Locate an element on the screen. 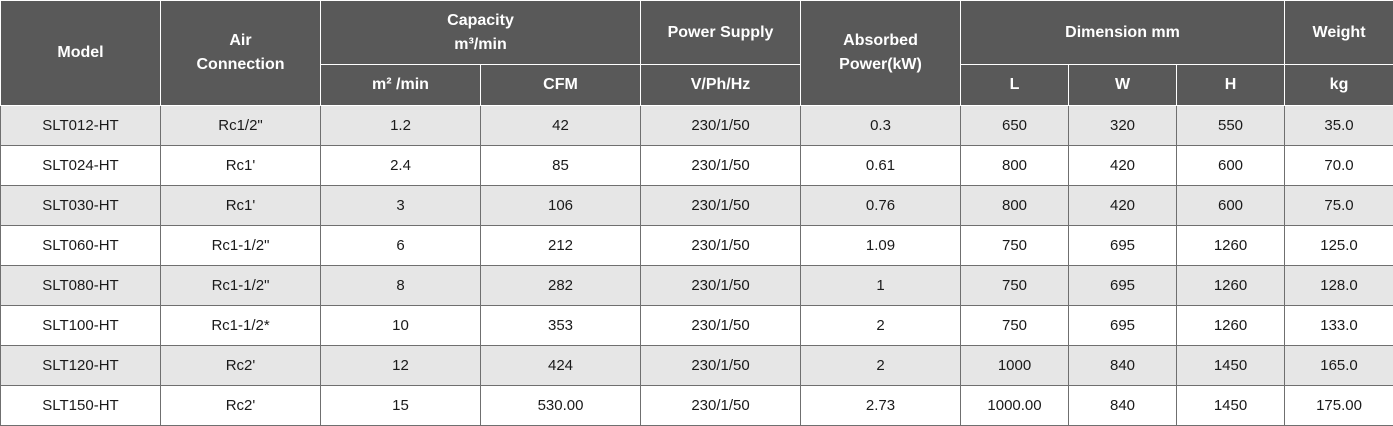 The width and height of the screenshot is (1393, 426). cell-absorbed-power: 2.73 is located at coordinates (881, 405).